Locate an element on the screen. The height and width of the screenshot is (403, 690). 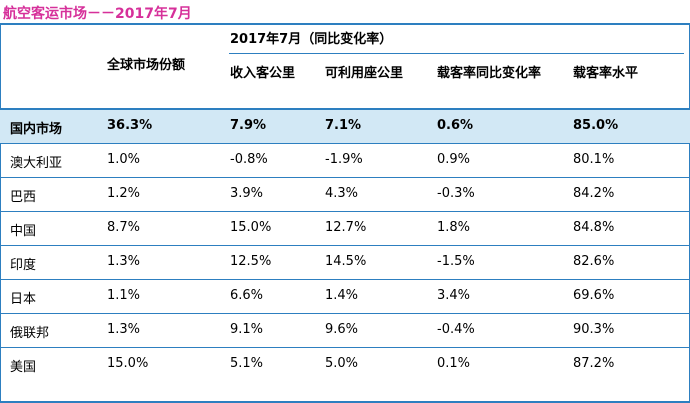
rpk-value: -0.8% is located at coordinates (249, 159).